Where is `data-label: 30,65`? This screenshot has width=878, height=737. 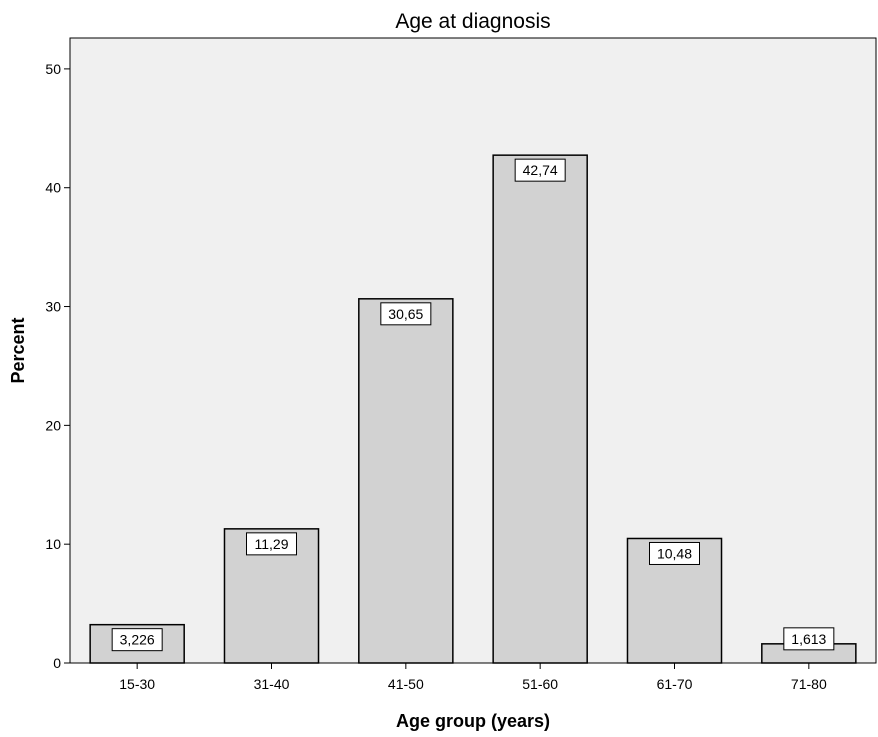 data-label: 30,65 is located at coordinates (405, 314).